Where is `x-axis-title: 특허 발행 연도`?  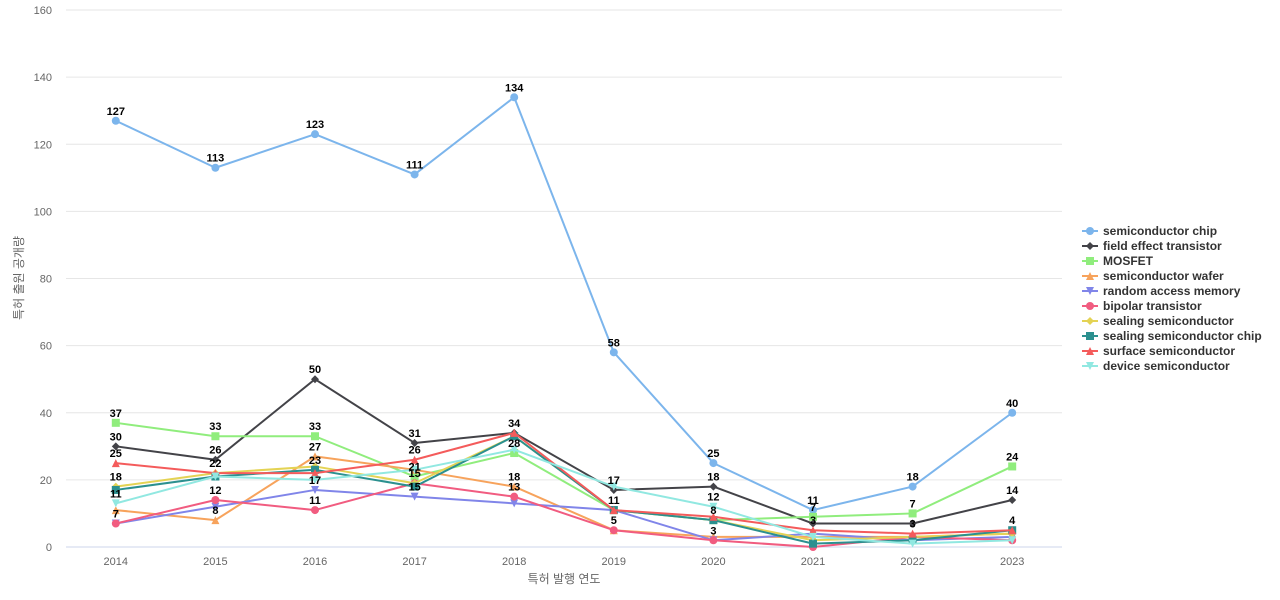 x-axis-title: 특허 발행 연도 is located at coordinates (564, 578).